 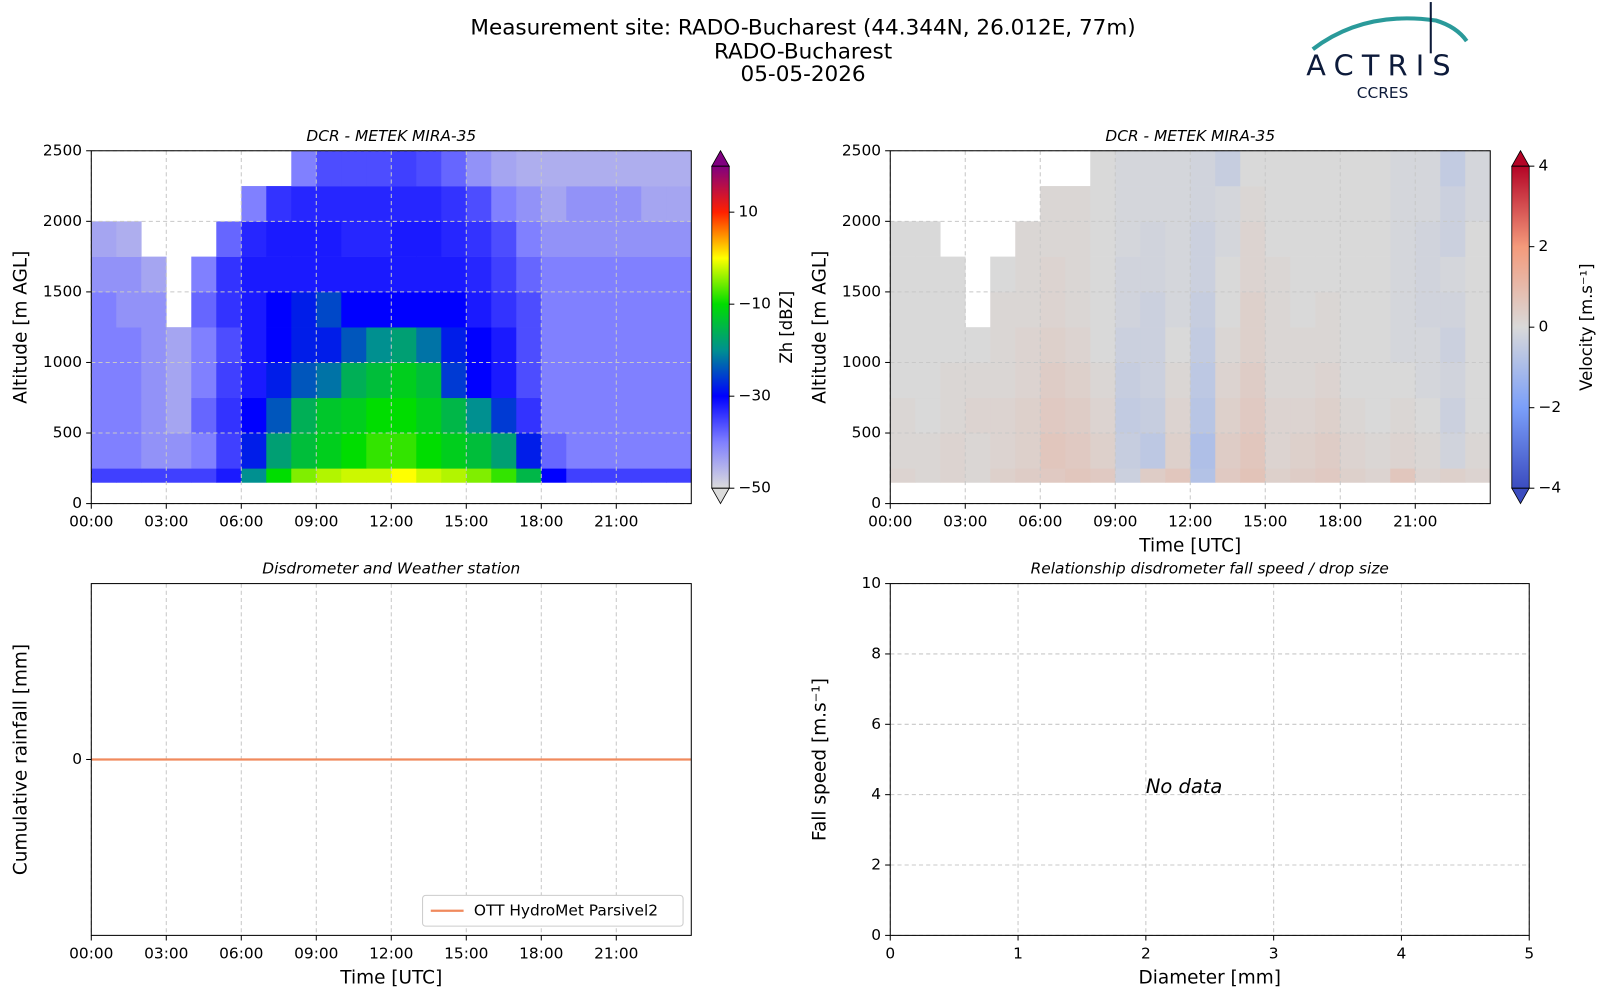 What do you see at coordinates (1190, 327) in the screenshot?
I see `plot-frame` at bounding box center [1190, 327].